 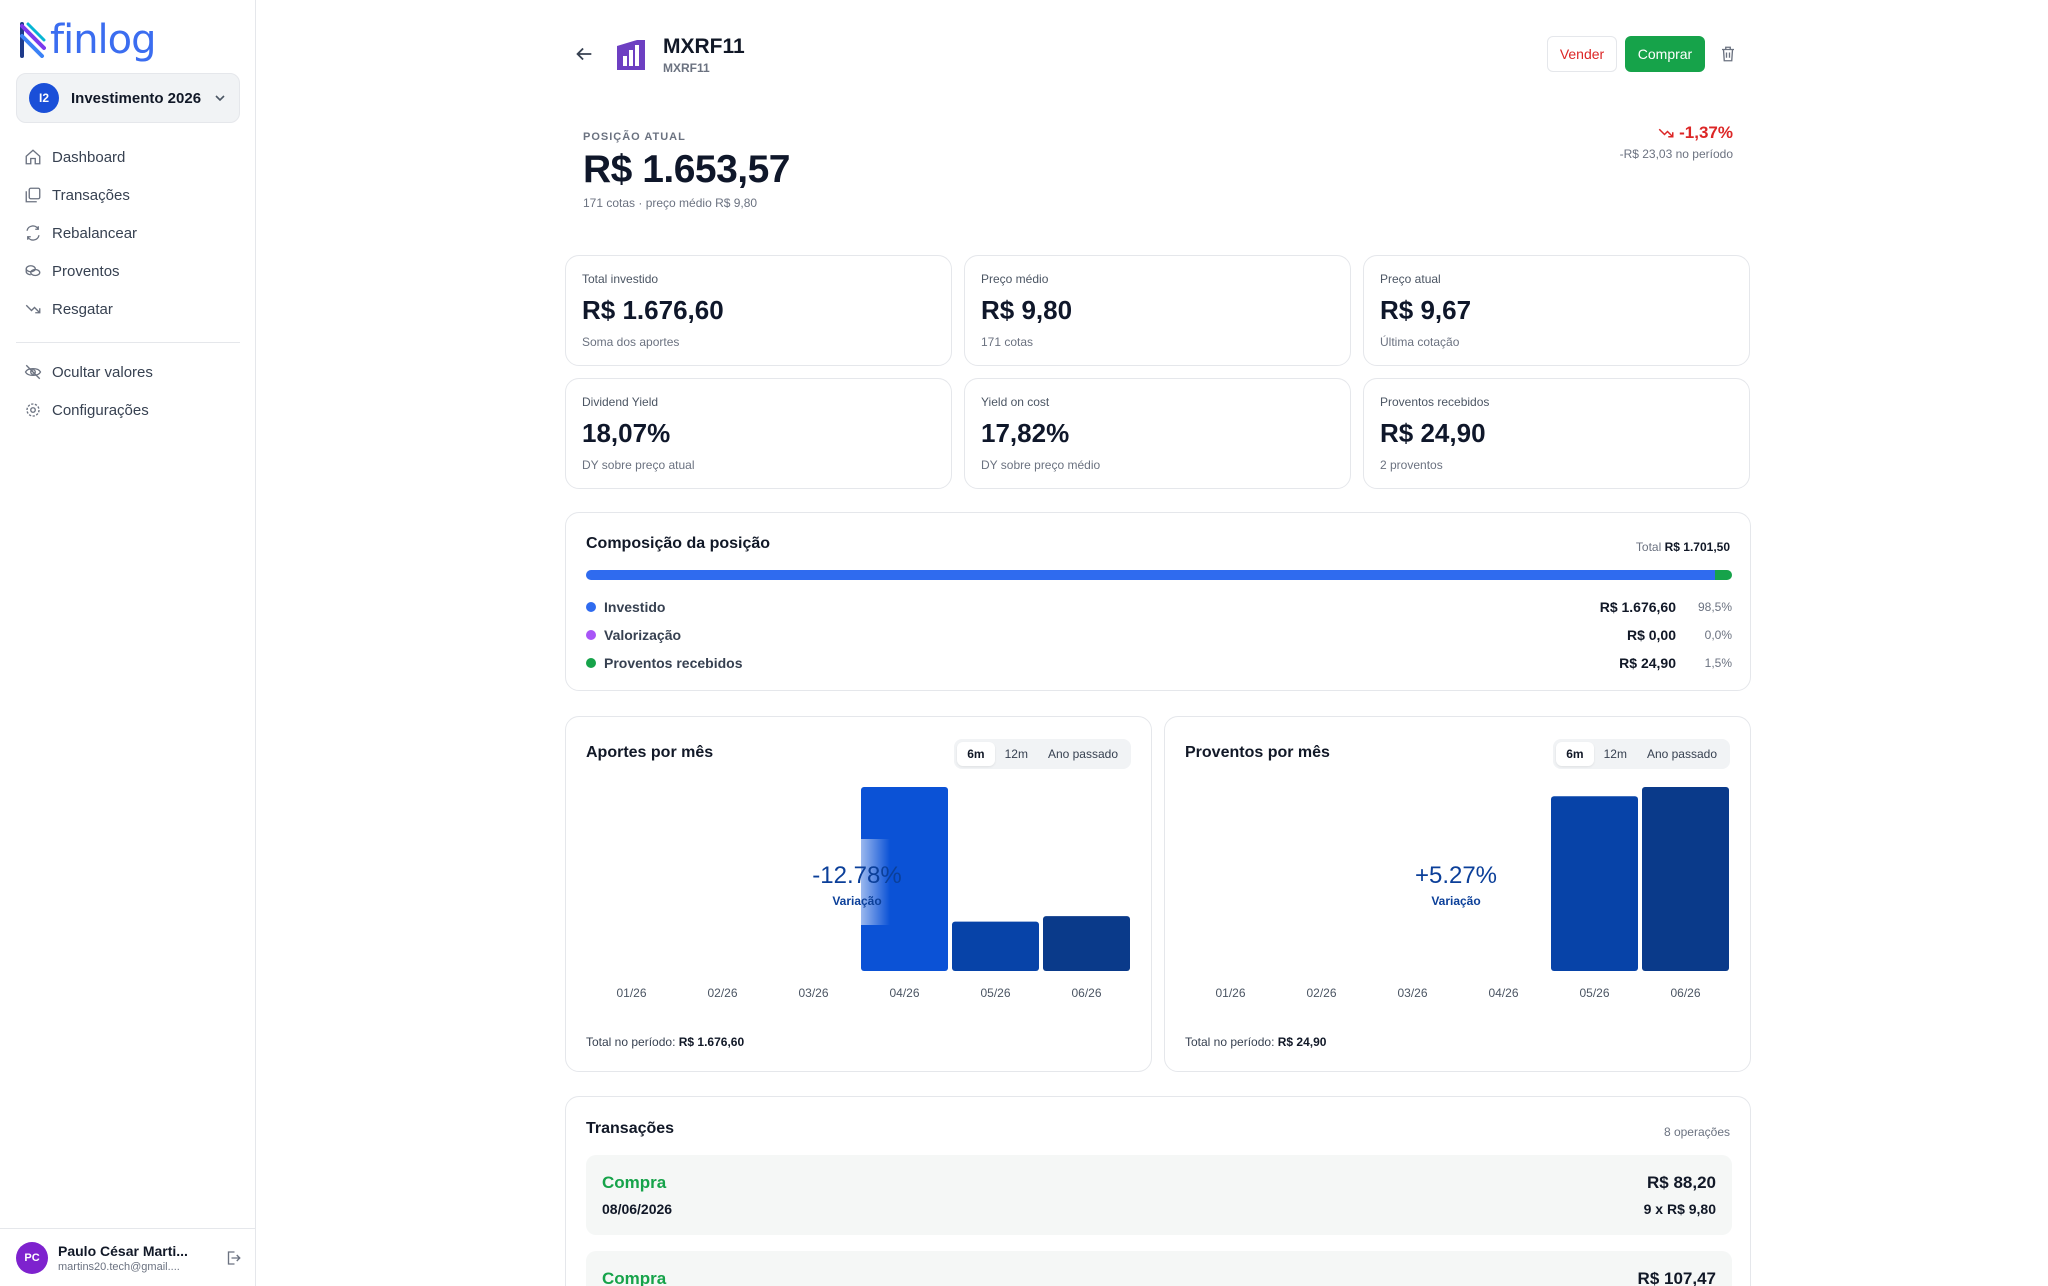 I want to click on stat-label: Preço atual, so click(x=1410, y=279).